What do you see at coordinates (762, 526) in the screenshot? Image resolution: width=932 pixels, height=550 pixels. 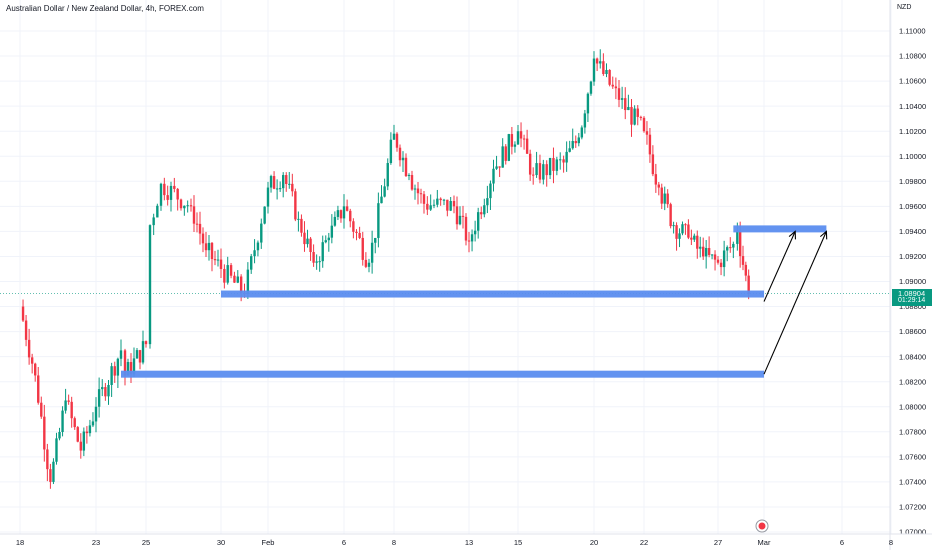 I see `calendar-event-icon` at bounding box center [762, 526].